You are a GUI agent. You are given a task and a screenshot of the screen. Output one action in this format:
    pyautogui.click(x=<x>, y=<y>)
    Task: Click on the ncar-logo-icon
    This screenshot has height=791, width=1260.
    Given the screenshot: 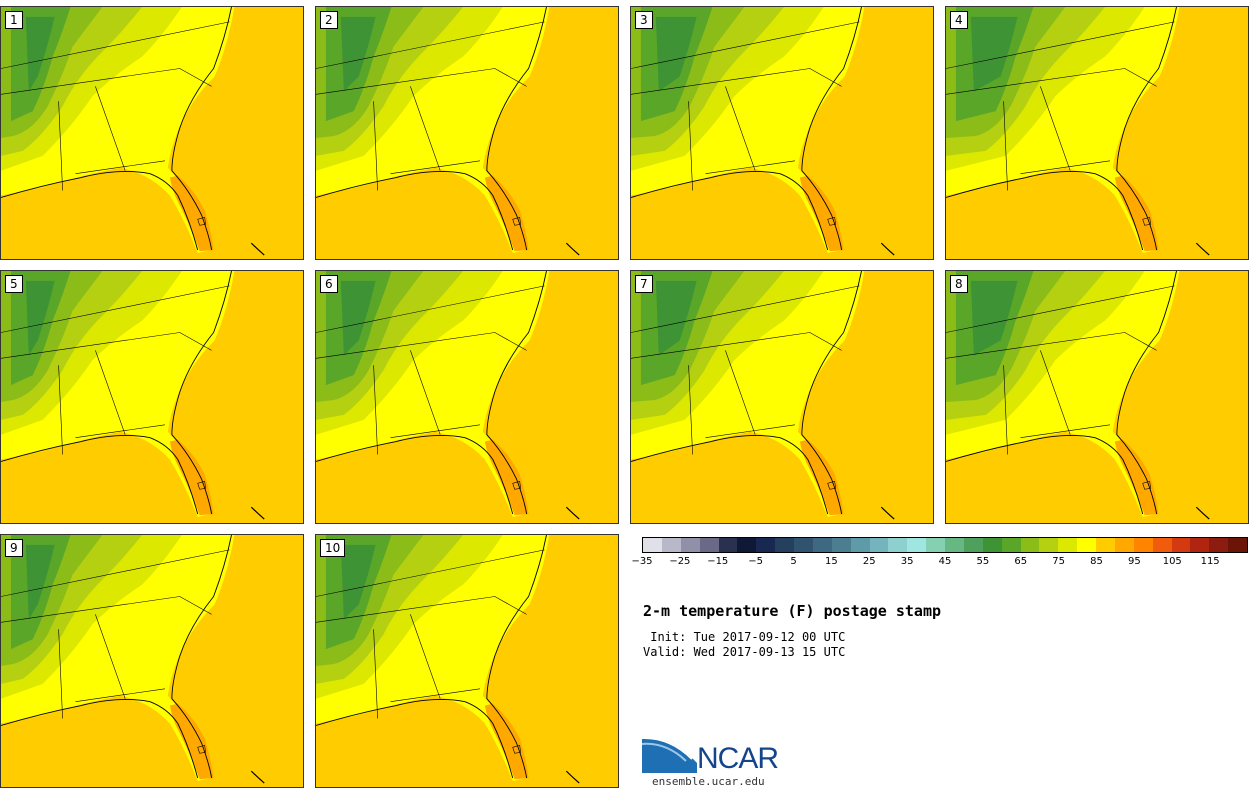 What is the action you would take?
    pyautogui.click(x=669, y=754)
    